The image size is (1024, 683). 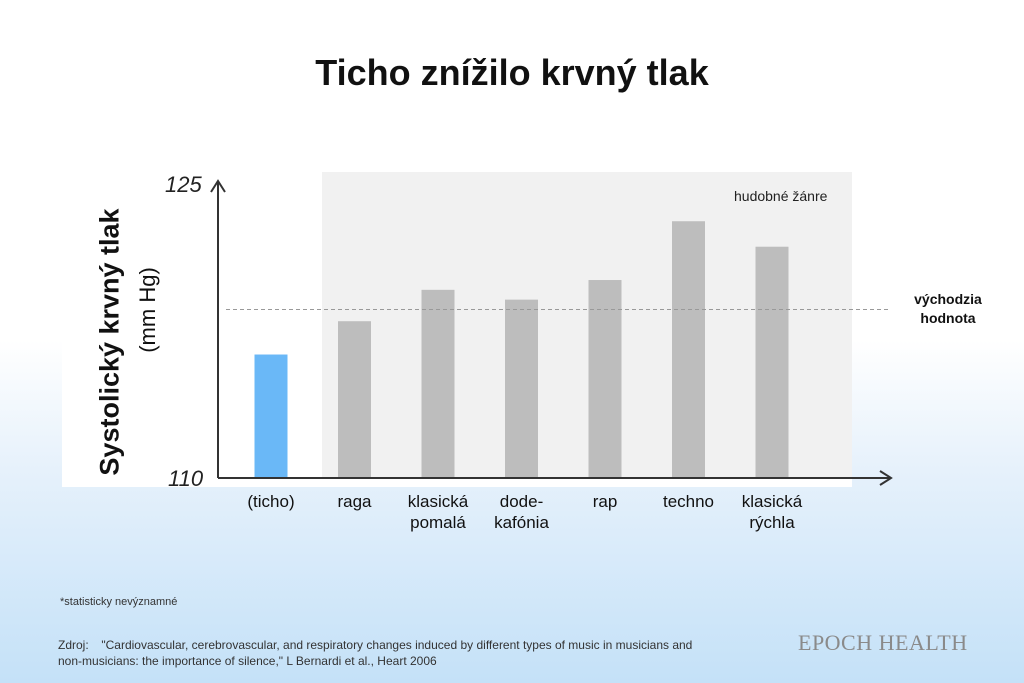 I want to click on x-tick-label: klasická pomalá, so click(x=438, y=512).